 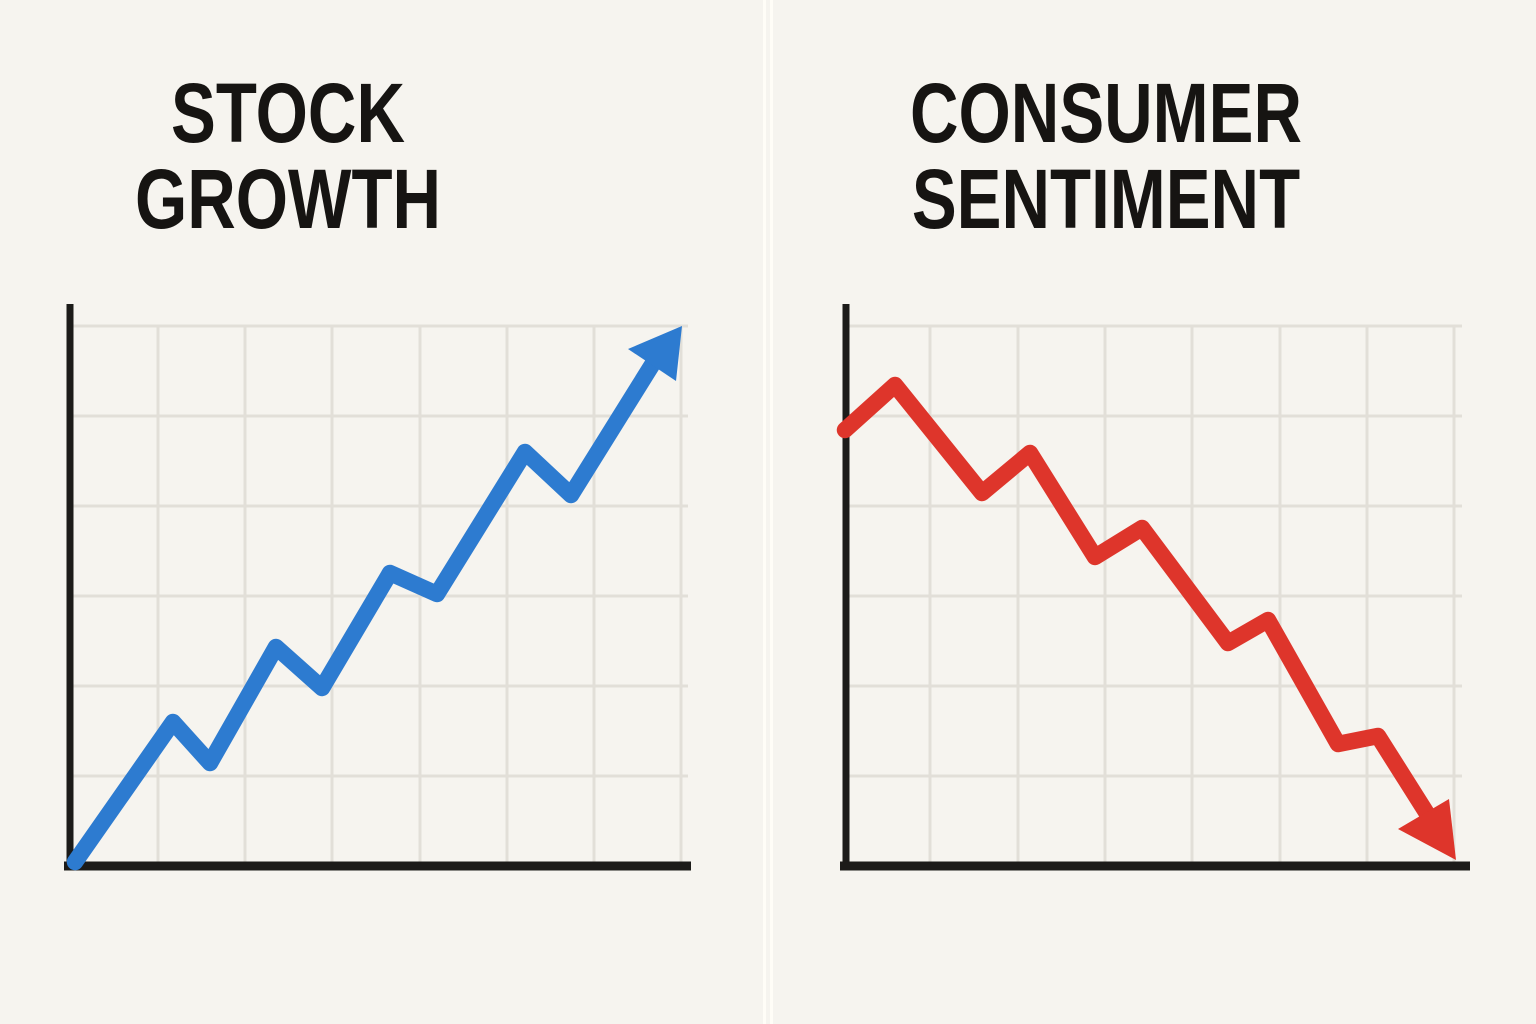 I want to click on title-line: STOCK, so click(x=288, y=113).